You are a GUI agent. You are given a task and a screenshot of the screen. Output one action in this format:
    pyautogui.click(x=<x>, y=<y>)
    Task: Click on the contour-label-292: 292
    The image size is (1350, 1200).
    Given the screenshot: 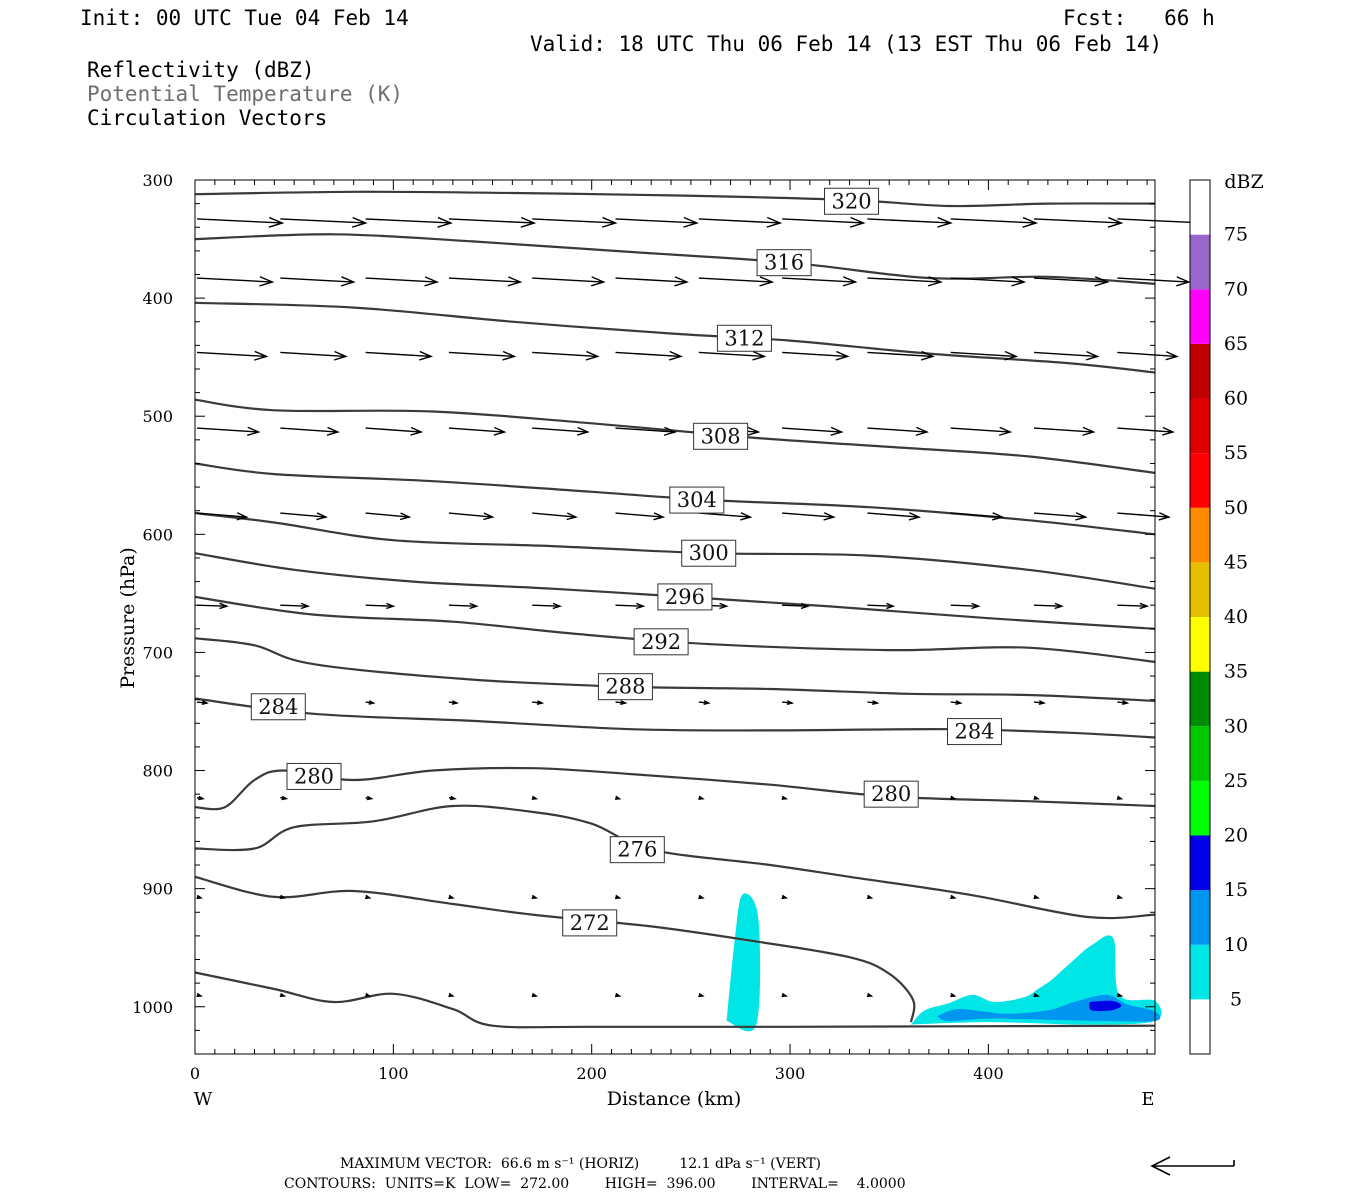 What is the action you would take?
    pyautogui.click(x=661, y=642)
    